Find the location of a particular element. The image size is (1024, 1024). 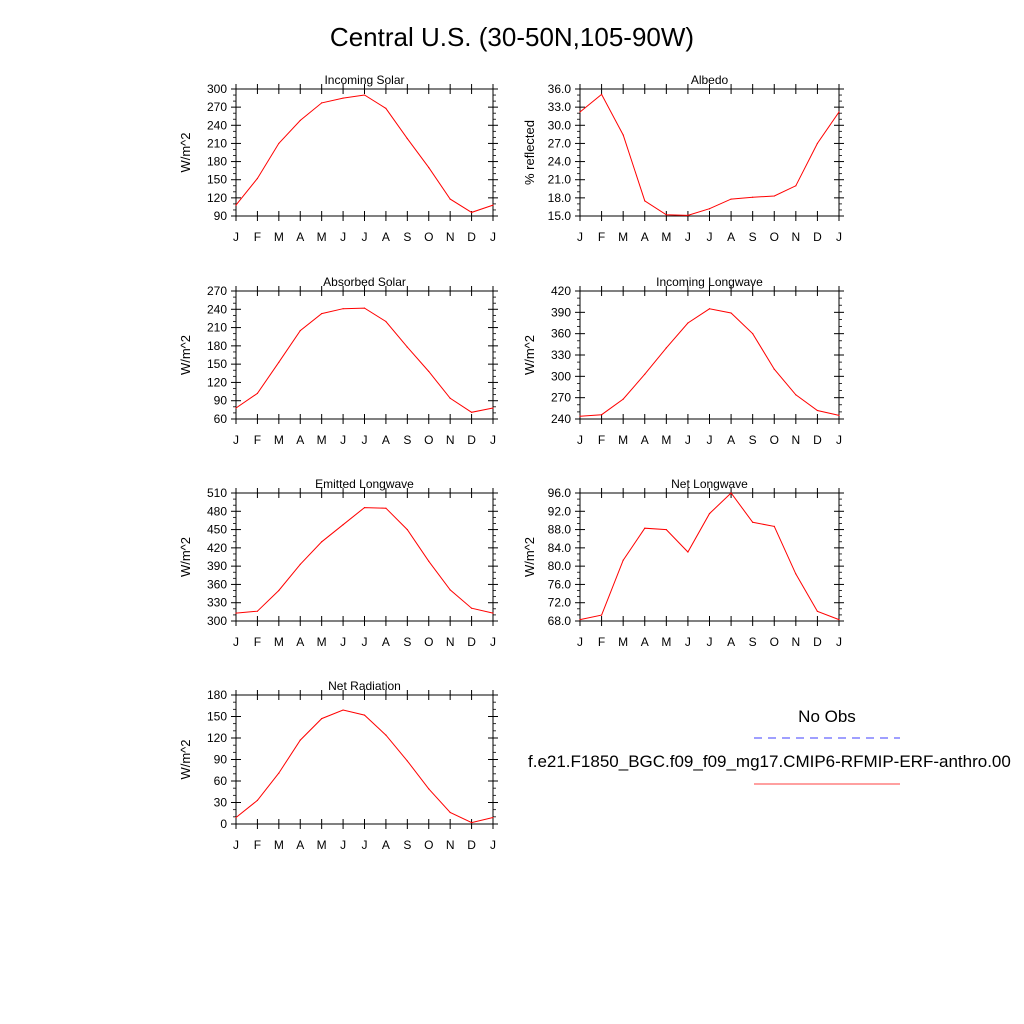

net-radiation-xtick-label: S is located at coordinates (407, 845).